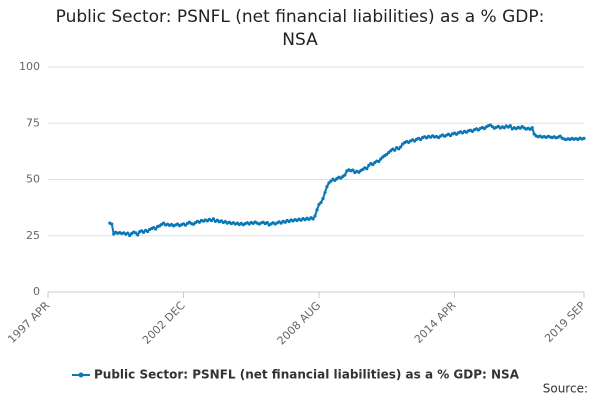 The image size is (600, 400). I want to click on x-tick-label: 1997 APR, so click(28, 322).